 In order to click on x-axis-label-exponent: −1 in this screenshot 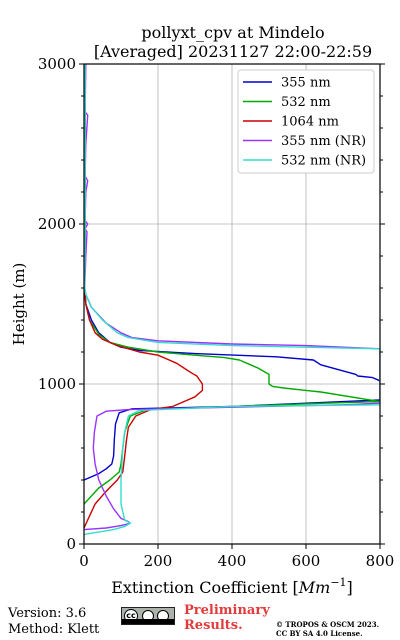, I will do `click(338, 582)`.